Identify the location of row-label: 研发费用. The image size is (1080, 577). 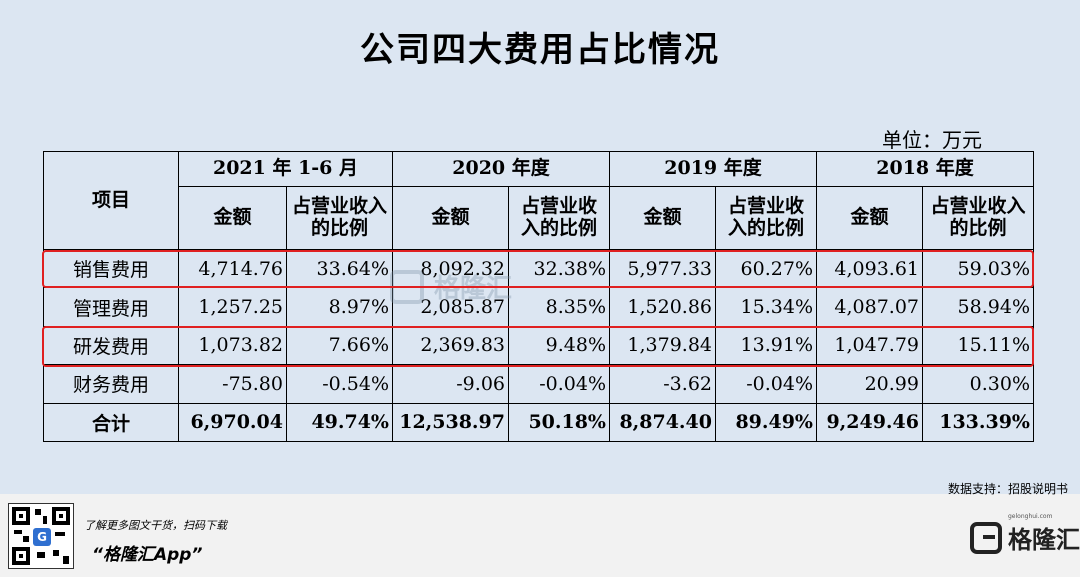
(111, 345).